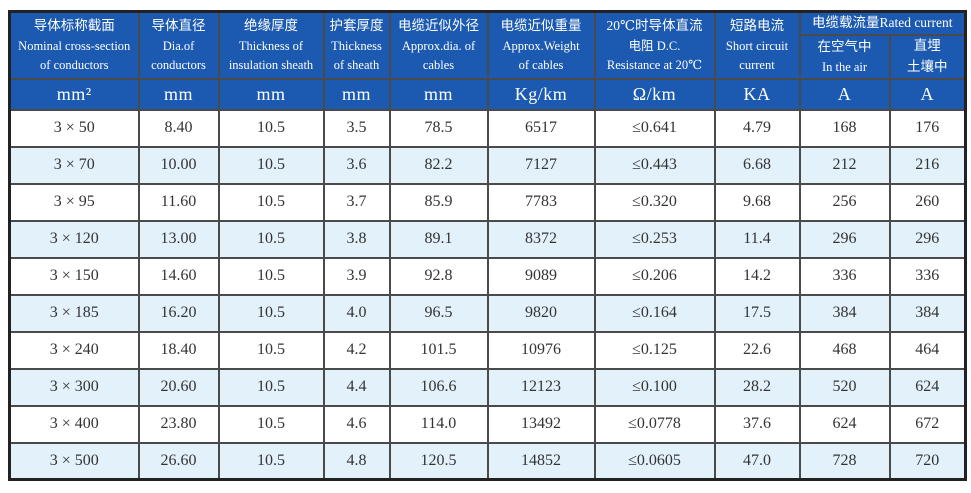  What do you see at coordinates (757, 276) in the screenshot?
I see `table-cell: 14.2` at bounding box center [757, 276].